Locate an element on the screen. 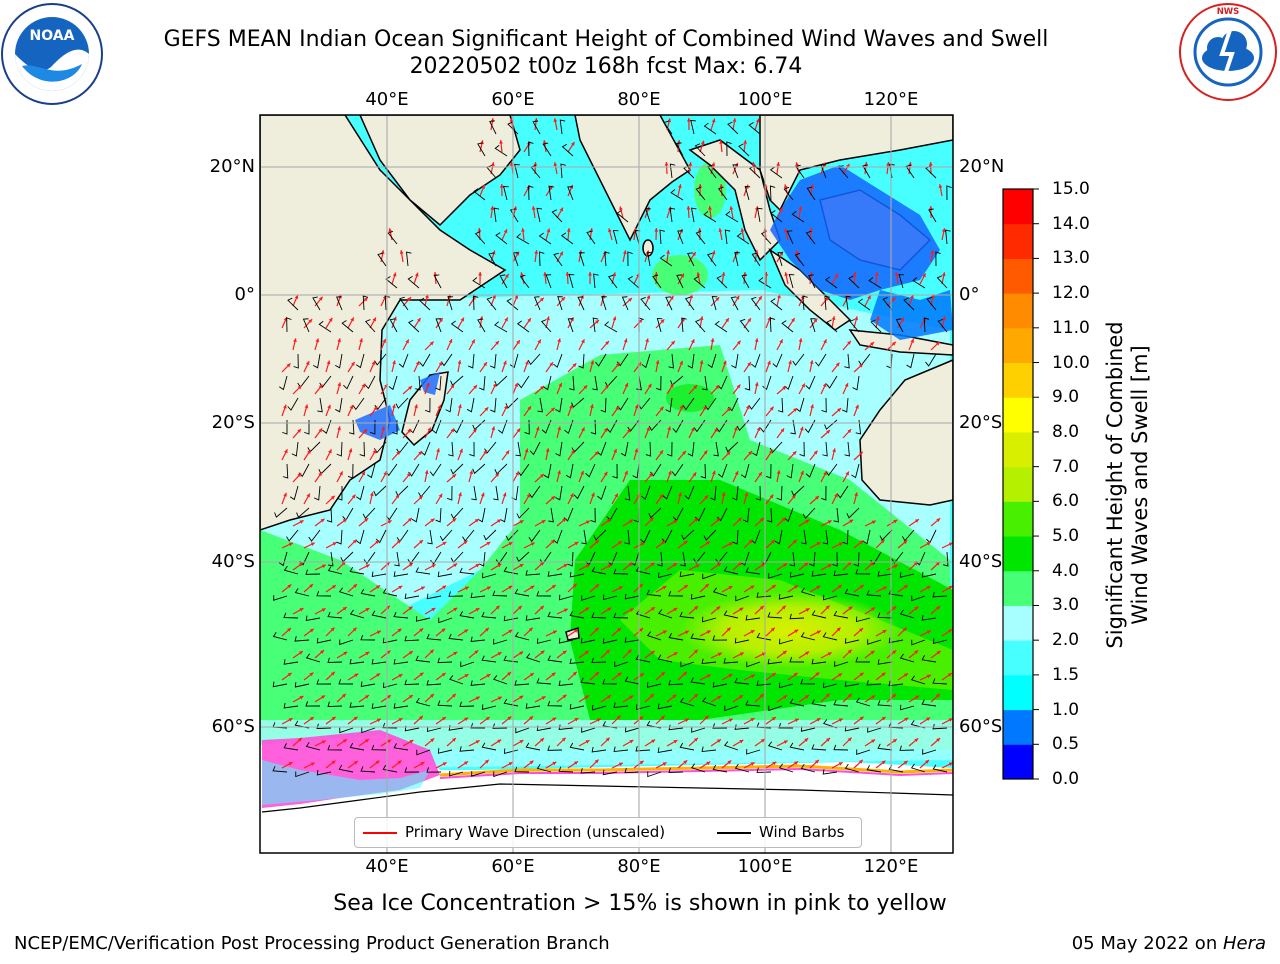 Image resolution: width=1280 pixels, height=964 pixels. lat-tick-left: 20°S is located at coordinates (233, 423).